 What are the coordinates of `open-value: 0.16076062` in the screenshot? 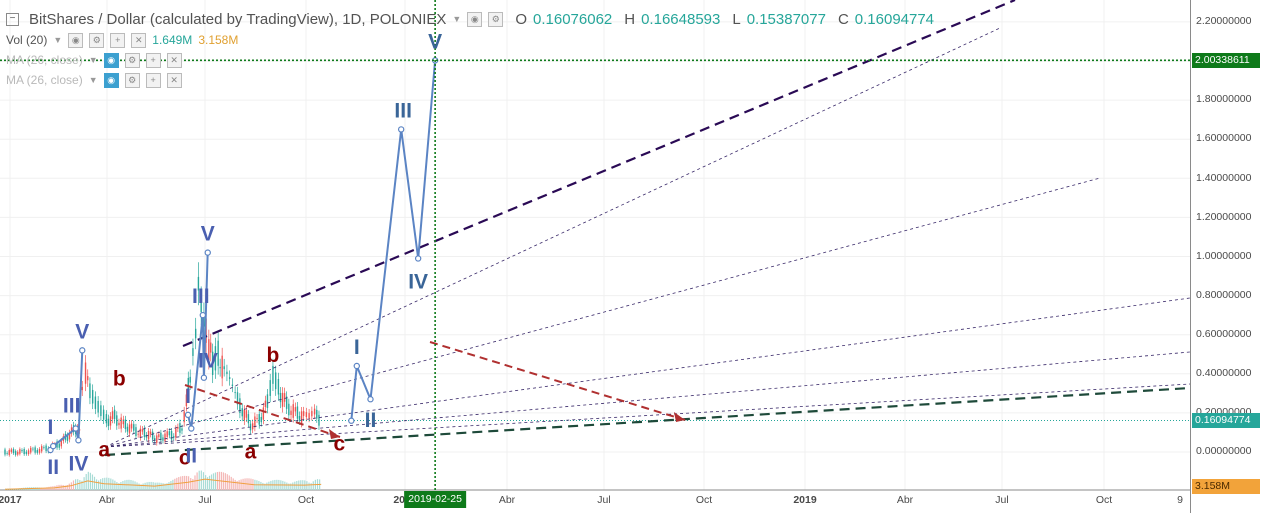 It's located at (573, 19).